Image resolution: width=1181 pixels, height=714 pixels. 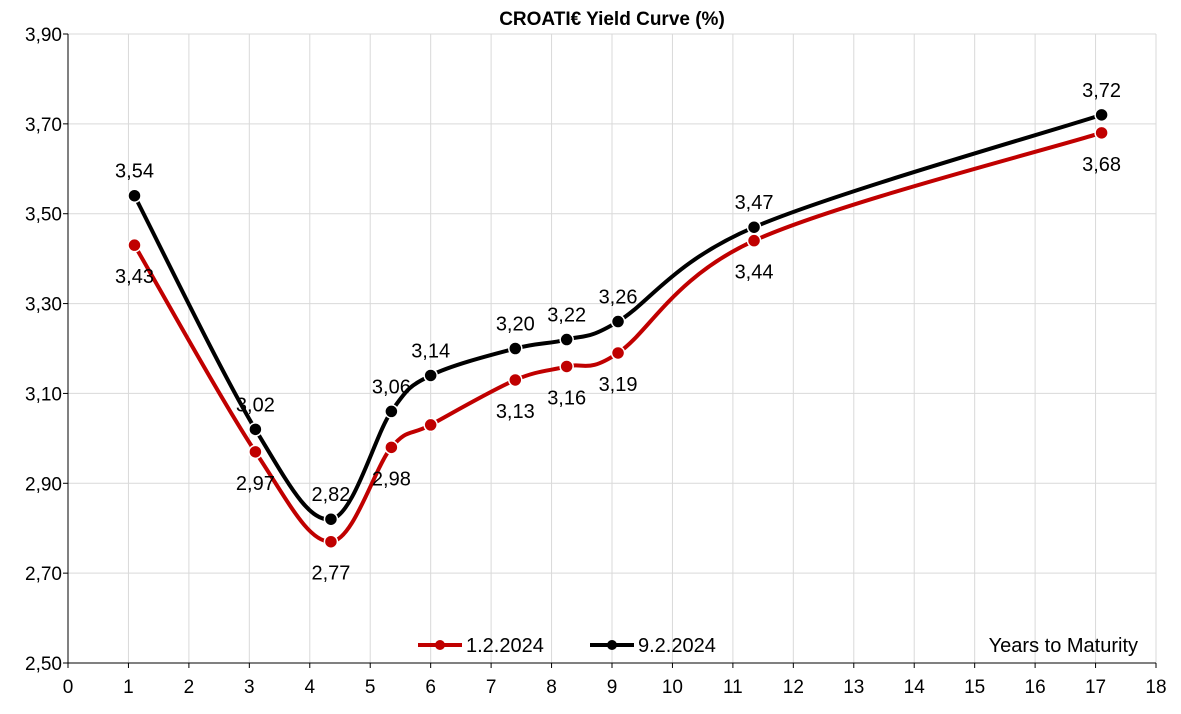 I want to click on x-tick-label: 5, so click(x=370, y=687).